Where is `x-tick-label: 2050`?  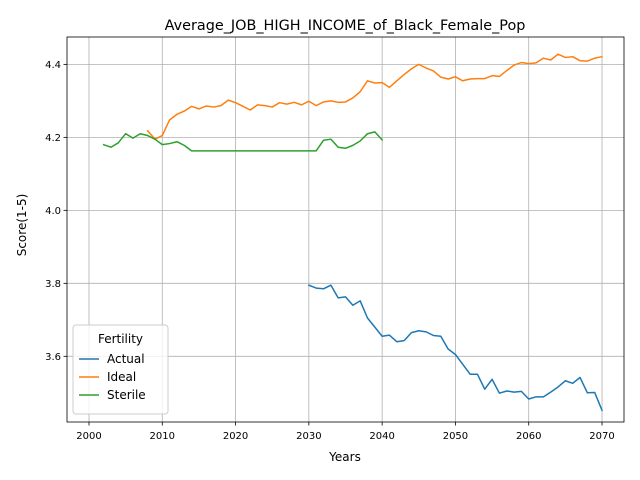
x-tick-label: 2050 is located at coordinates (455, 436).